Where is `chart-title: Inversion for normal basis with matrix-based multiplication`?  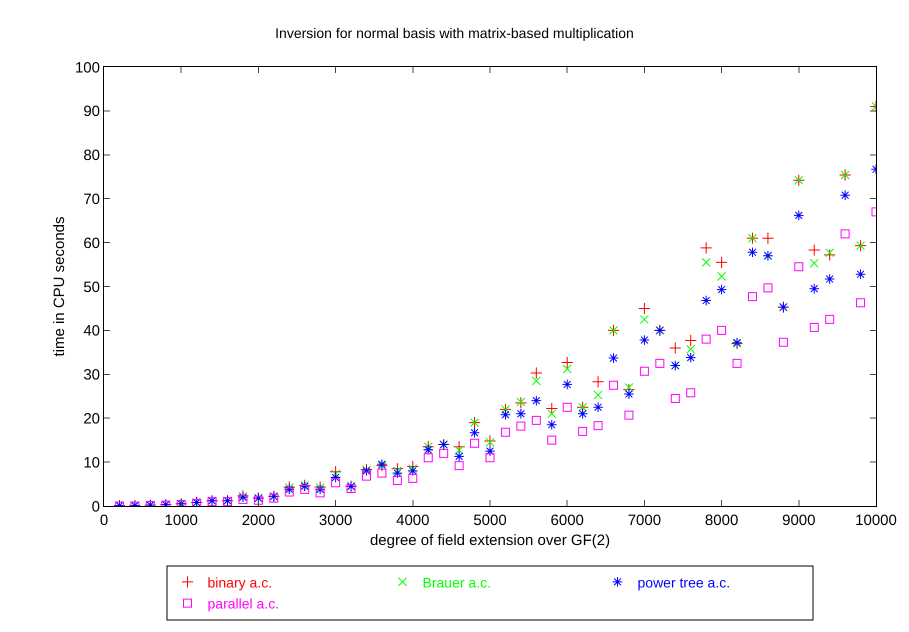
chart-title: Inversion for normal basis with matrix-based multiplication is located at coordinates (454, 33).